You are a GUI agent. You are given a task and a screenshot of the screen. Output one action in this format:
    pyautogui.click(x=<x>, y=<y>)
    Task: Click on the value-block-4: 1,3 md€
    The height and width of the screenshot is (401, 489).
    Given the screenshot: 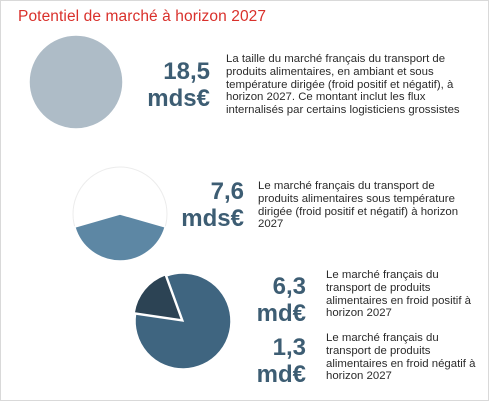 What is the action you would take?
    pyautogui.click(x=271, y=361)
    